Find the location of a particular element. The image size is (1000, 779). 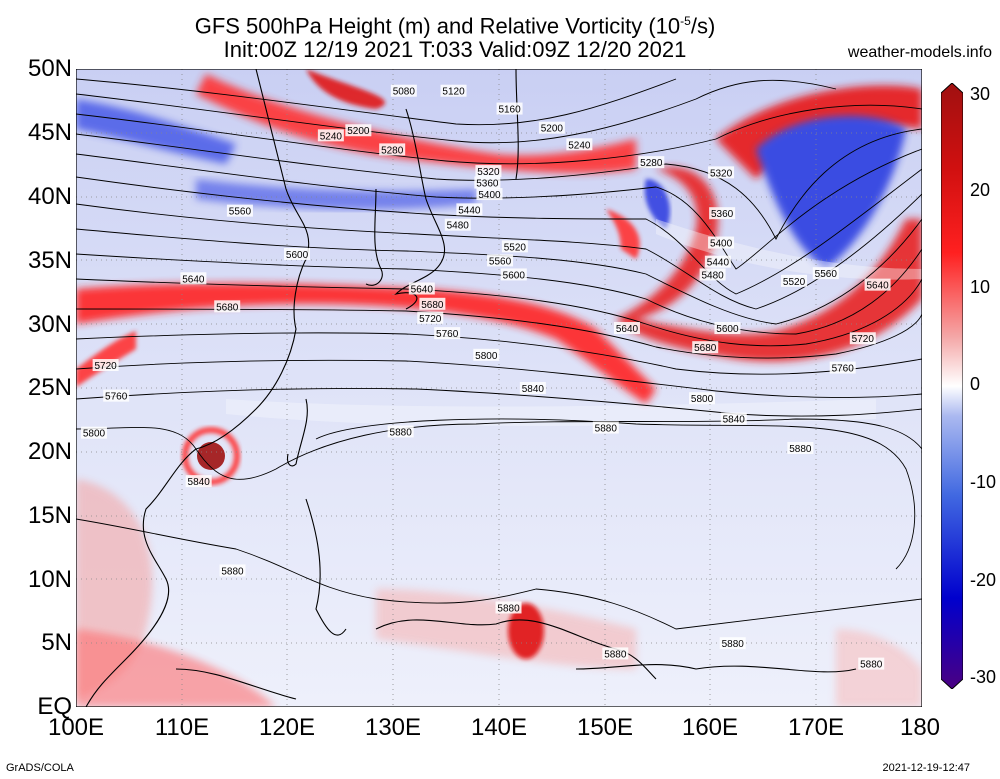

svg-text: 5160 is located at coordinates (509, 110).